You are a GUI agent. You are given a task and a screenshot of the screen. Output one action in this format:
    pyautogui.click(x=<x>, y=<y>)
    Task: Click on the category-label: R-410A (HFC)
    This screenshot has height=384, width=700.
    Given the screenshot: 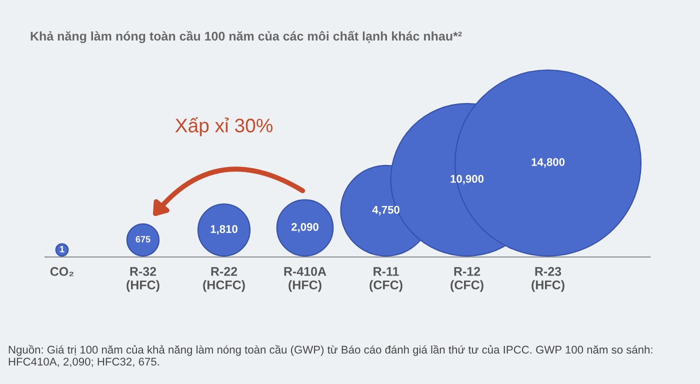 What is the action you would take?
    pyautogui.click(x=305, y=279)
    